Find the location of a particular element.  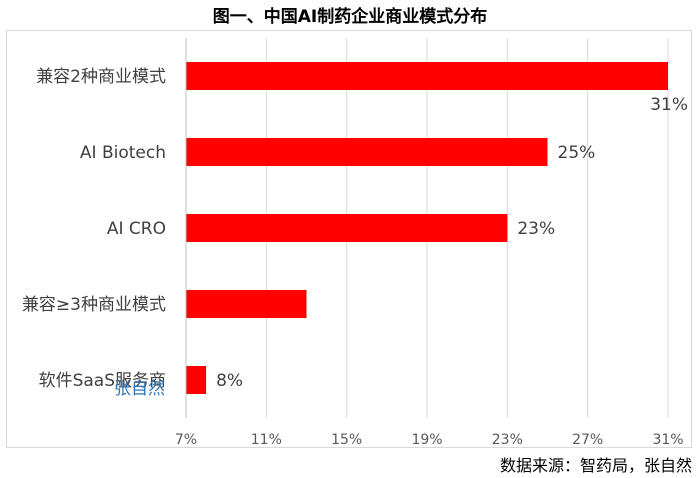

x-tick-label: 11% is located at coordinates (266, 440).